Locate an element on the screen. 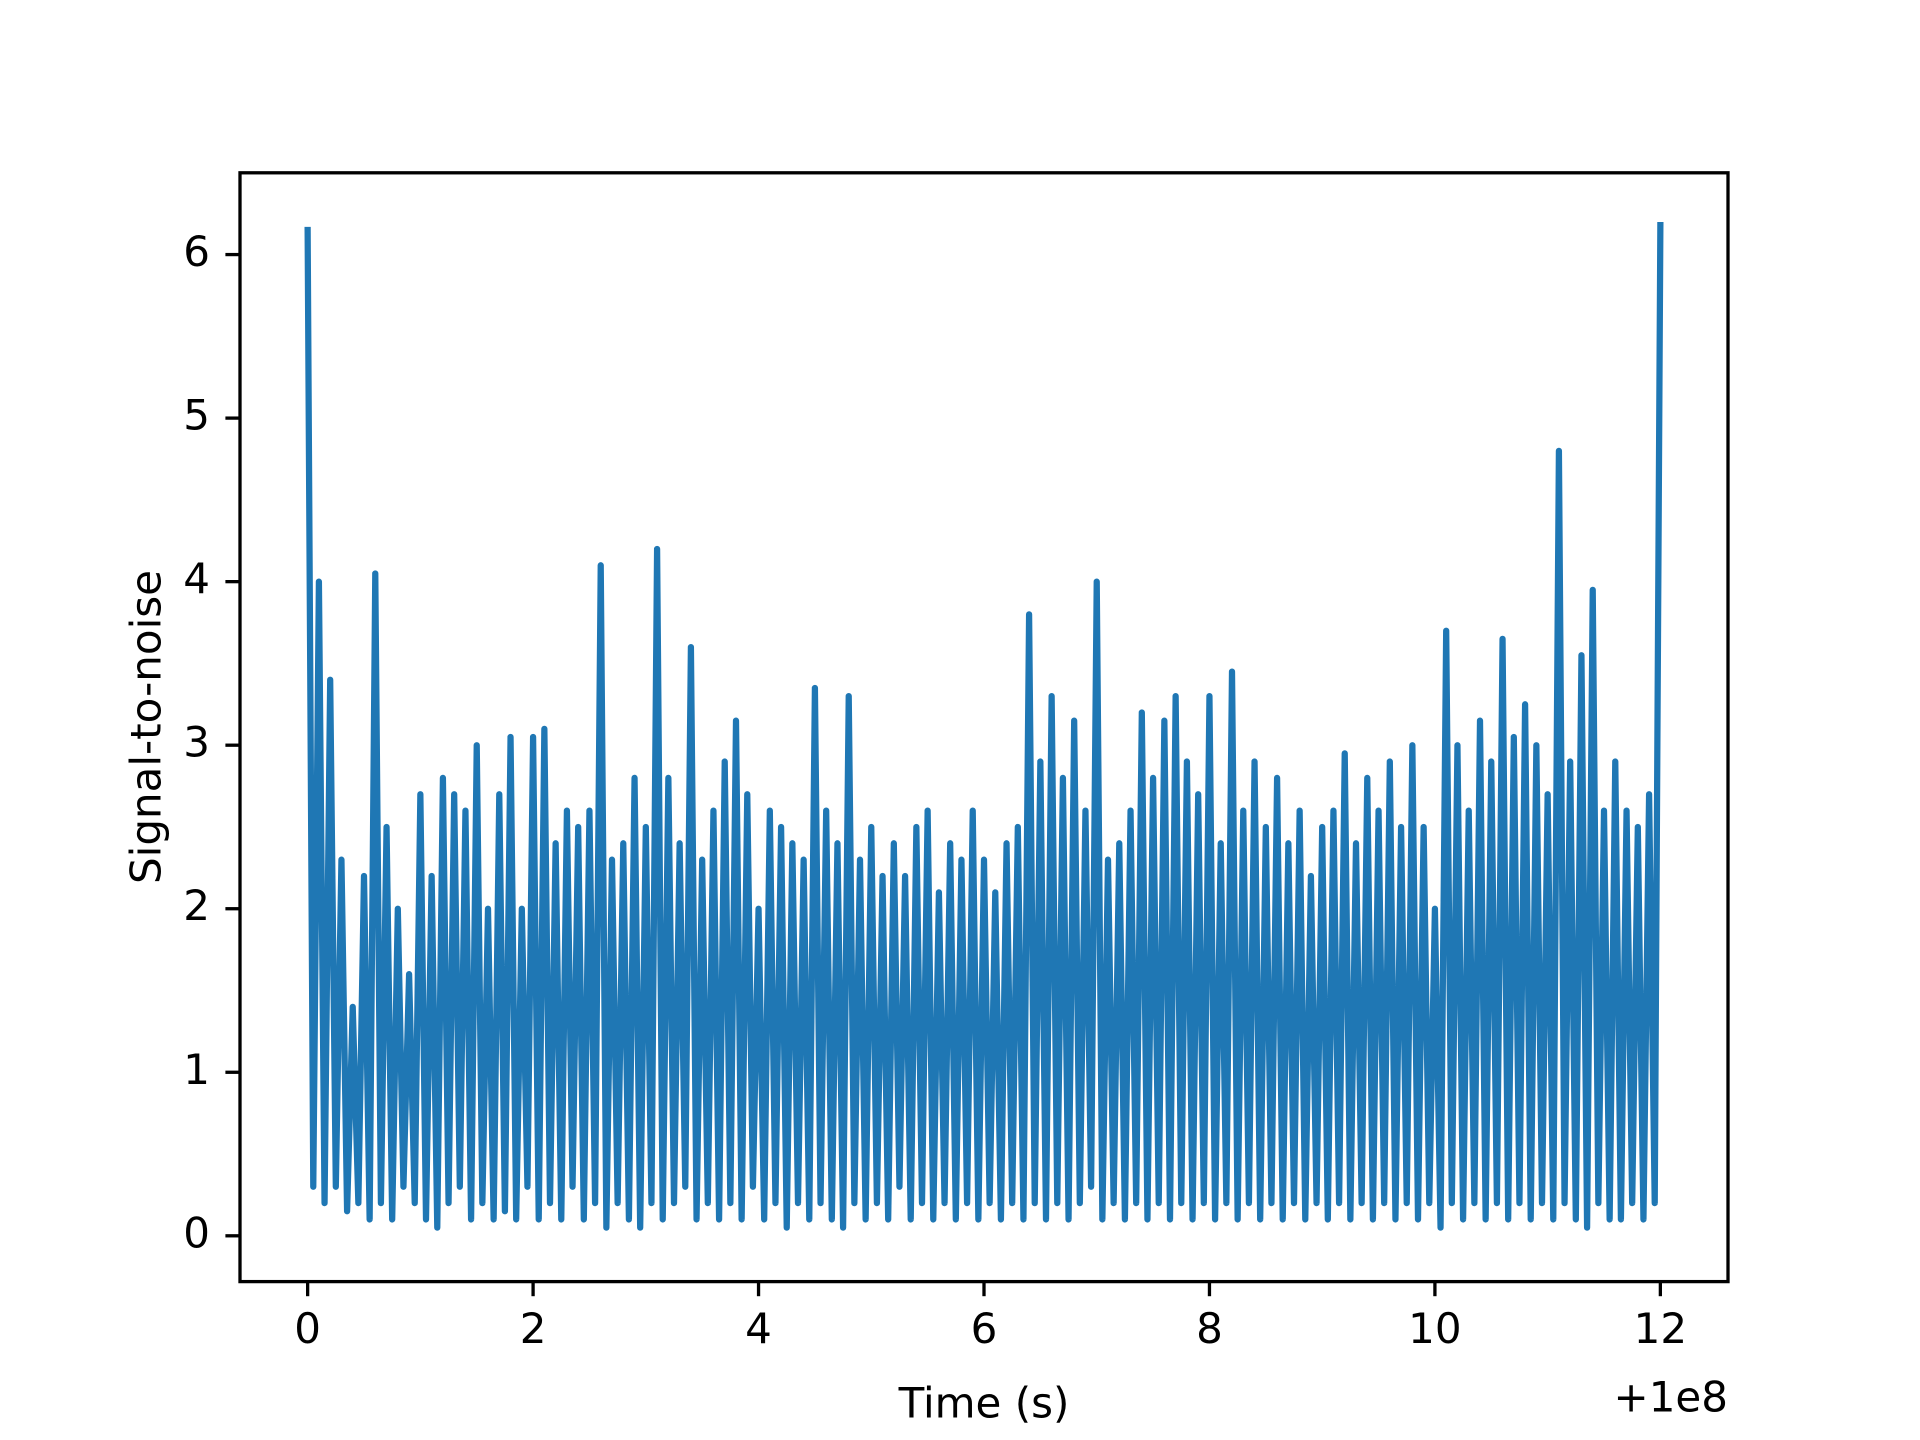  y-tick-label: 6 is located at coordinates (196, 251).